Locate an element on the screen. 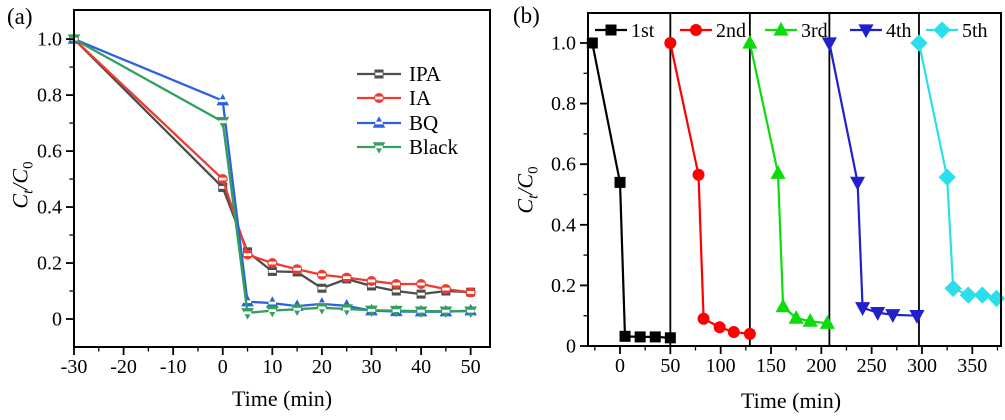 This screenshot has height=420, width=1005. legend-item-3rd: 3rd is located at coordinates (796, 31).